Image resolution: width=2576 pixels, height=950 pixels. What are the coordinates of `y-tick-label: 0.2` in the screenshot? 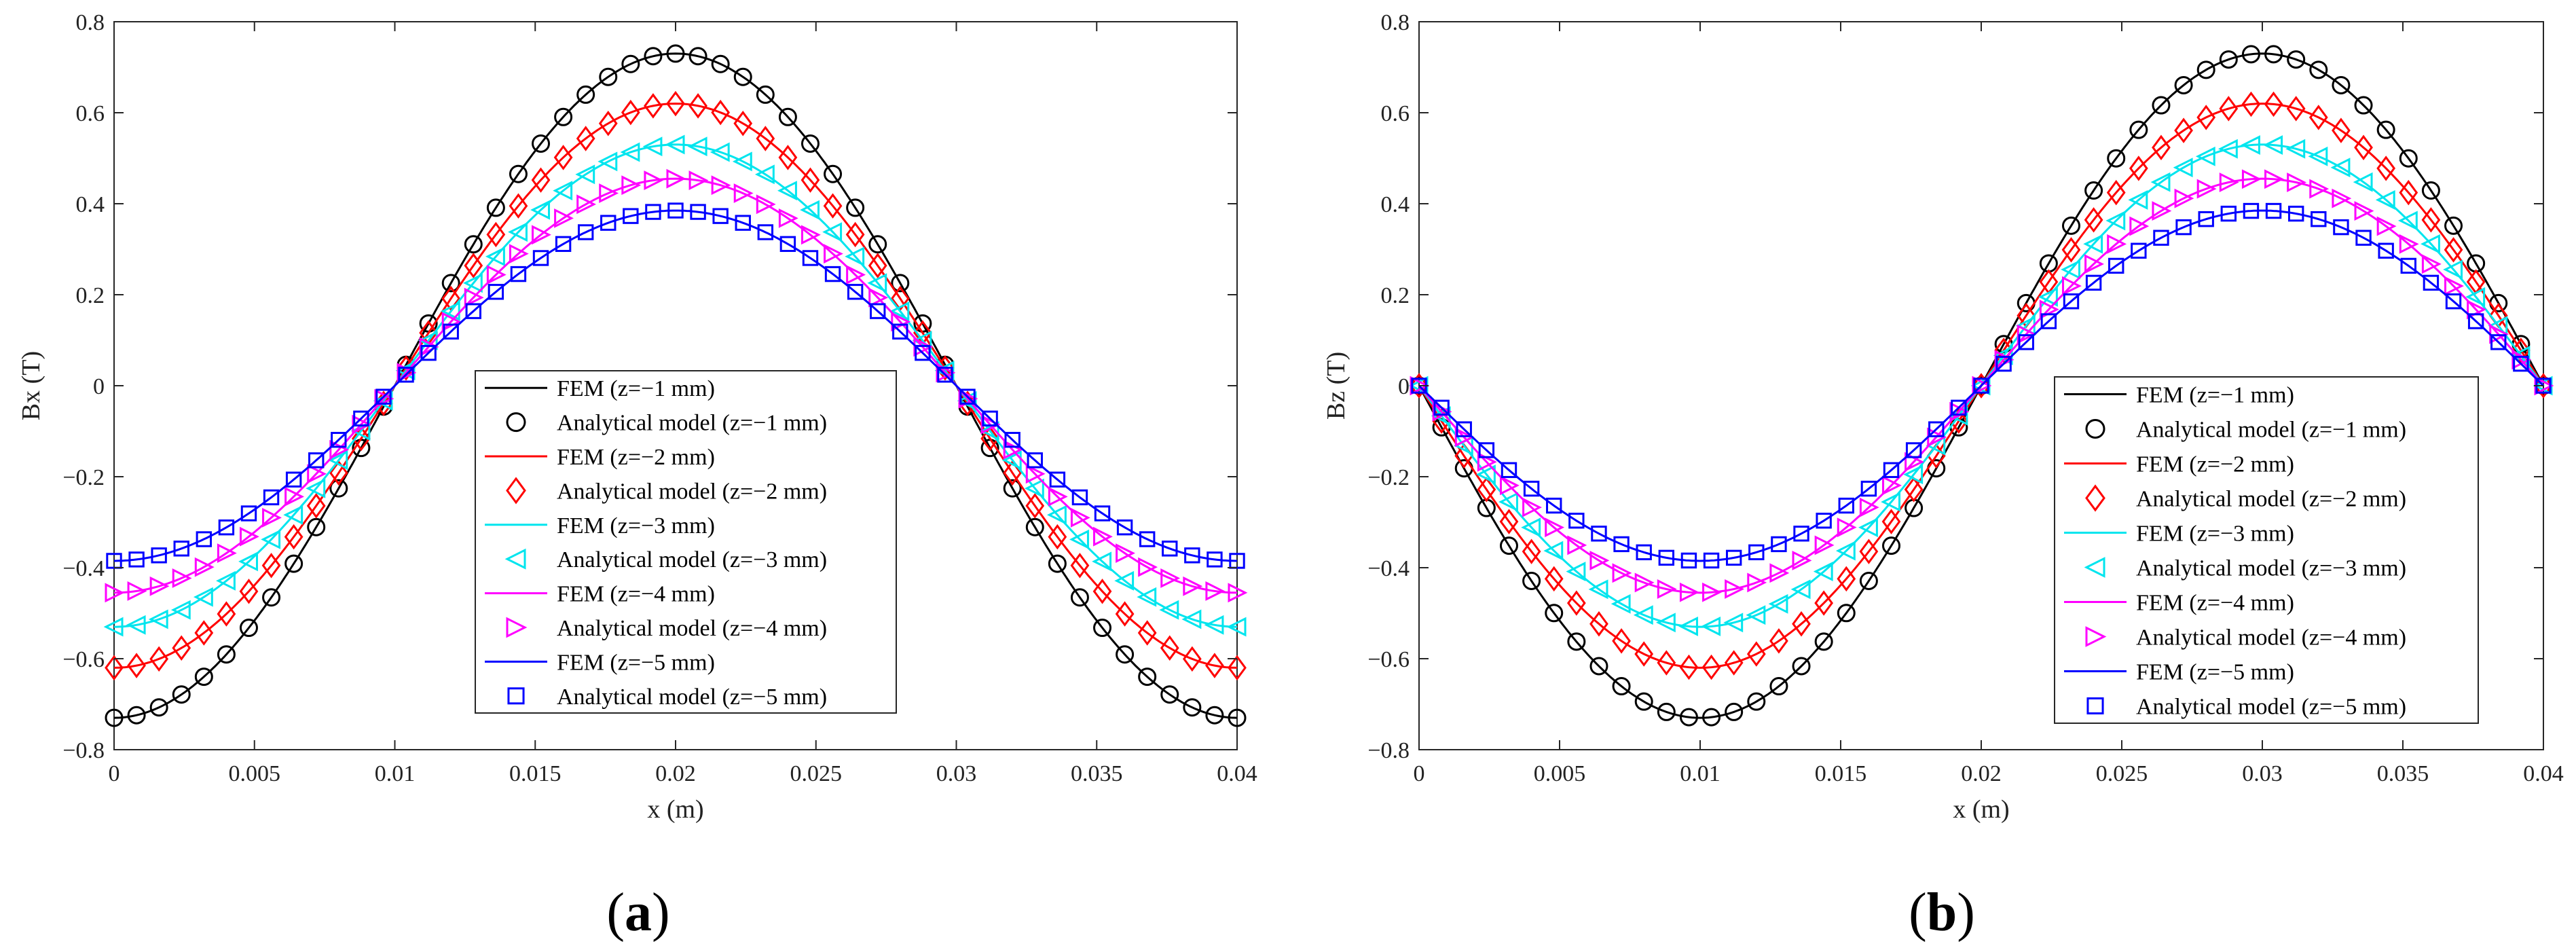 It's located at (90, 296).